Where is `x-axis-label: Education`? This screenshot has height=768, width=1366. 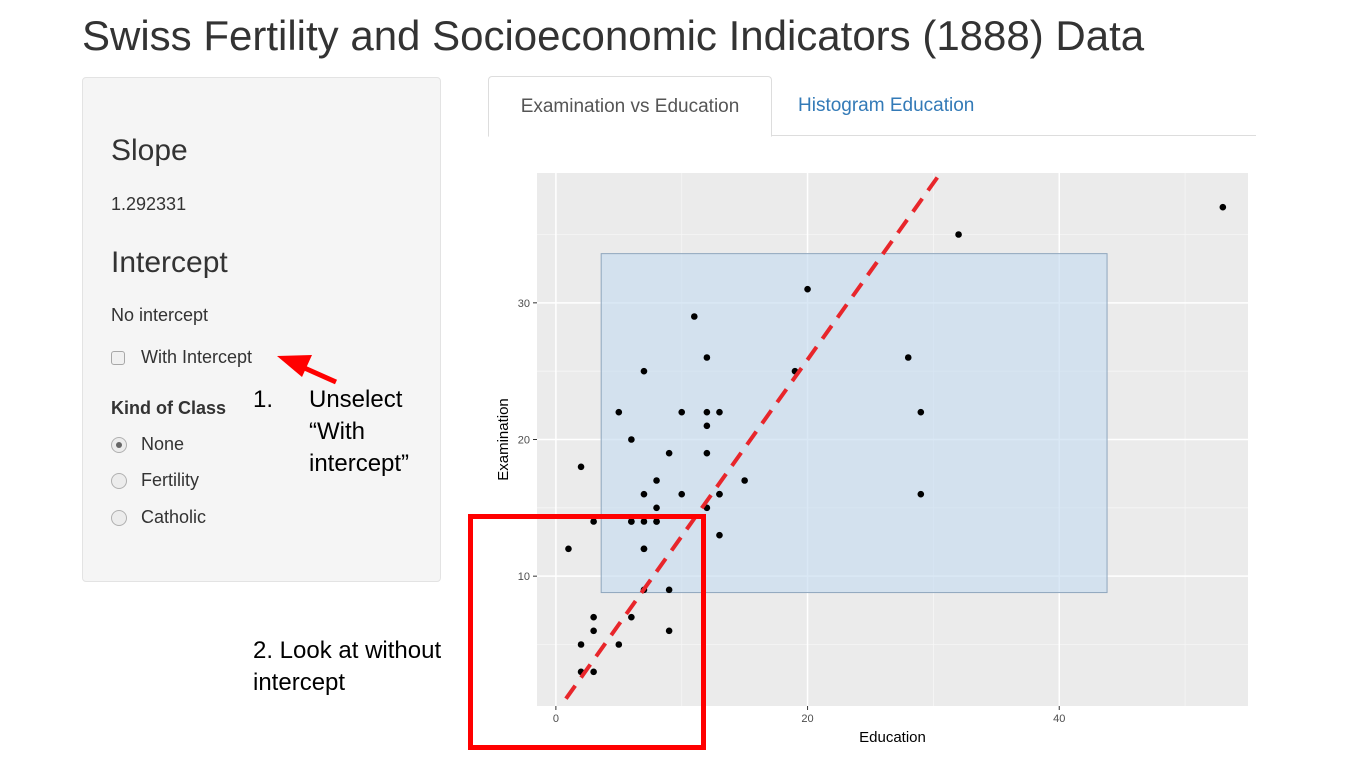 x-axis-label: Education is located at coordinates (892, 737).